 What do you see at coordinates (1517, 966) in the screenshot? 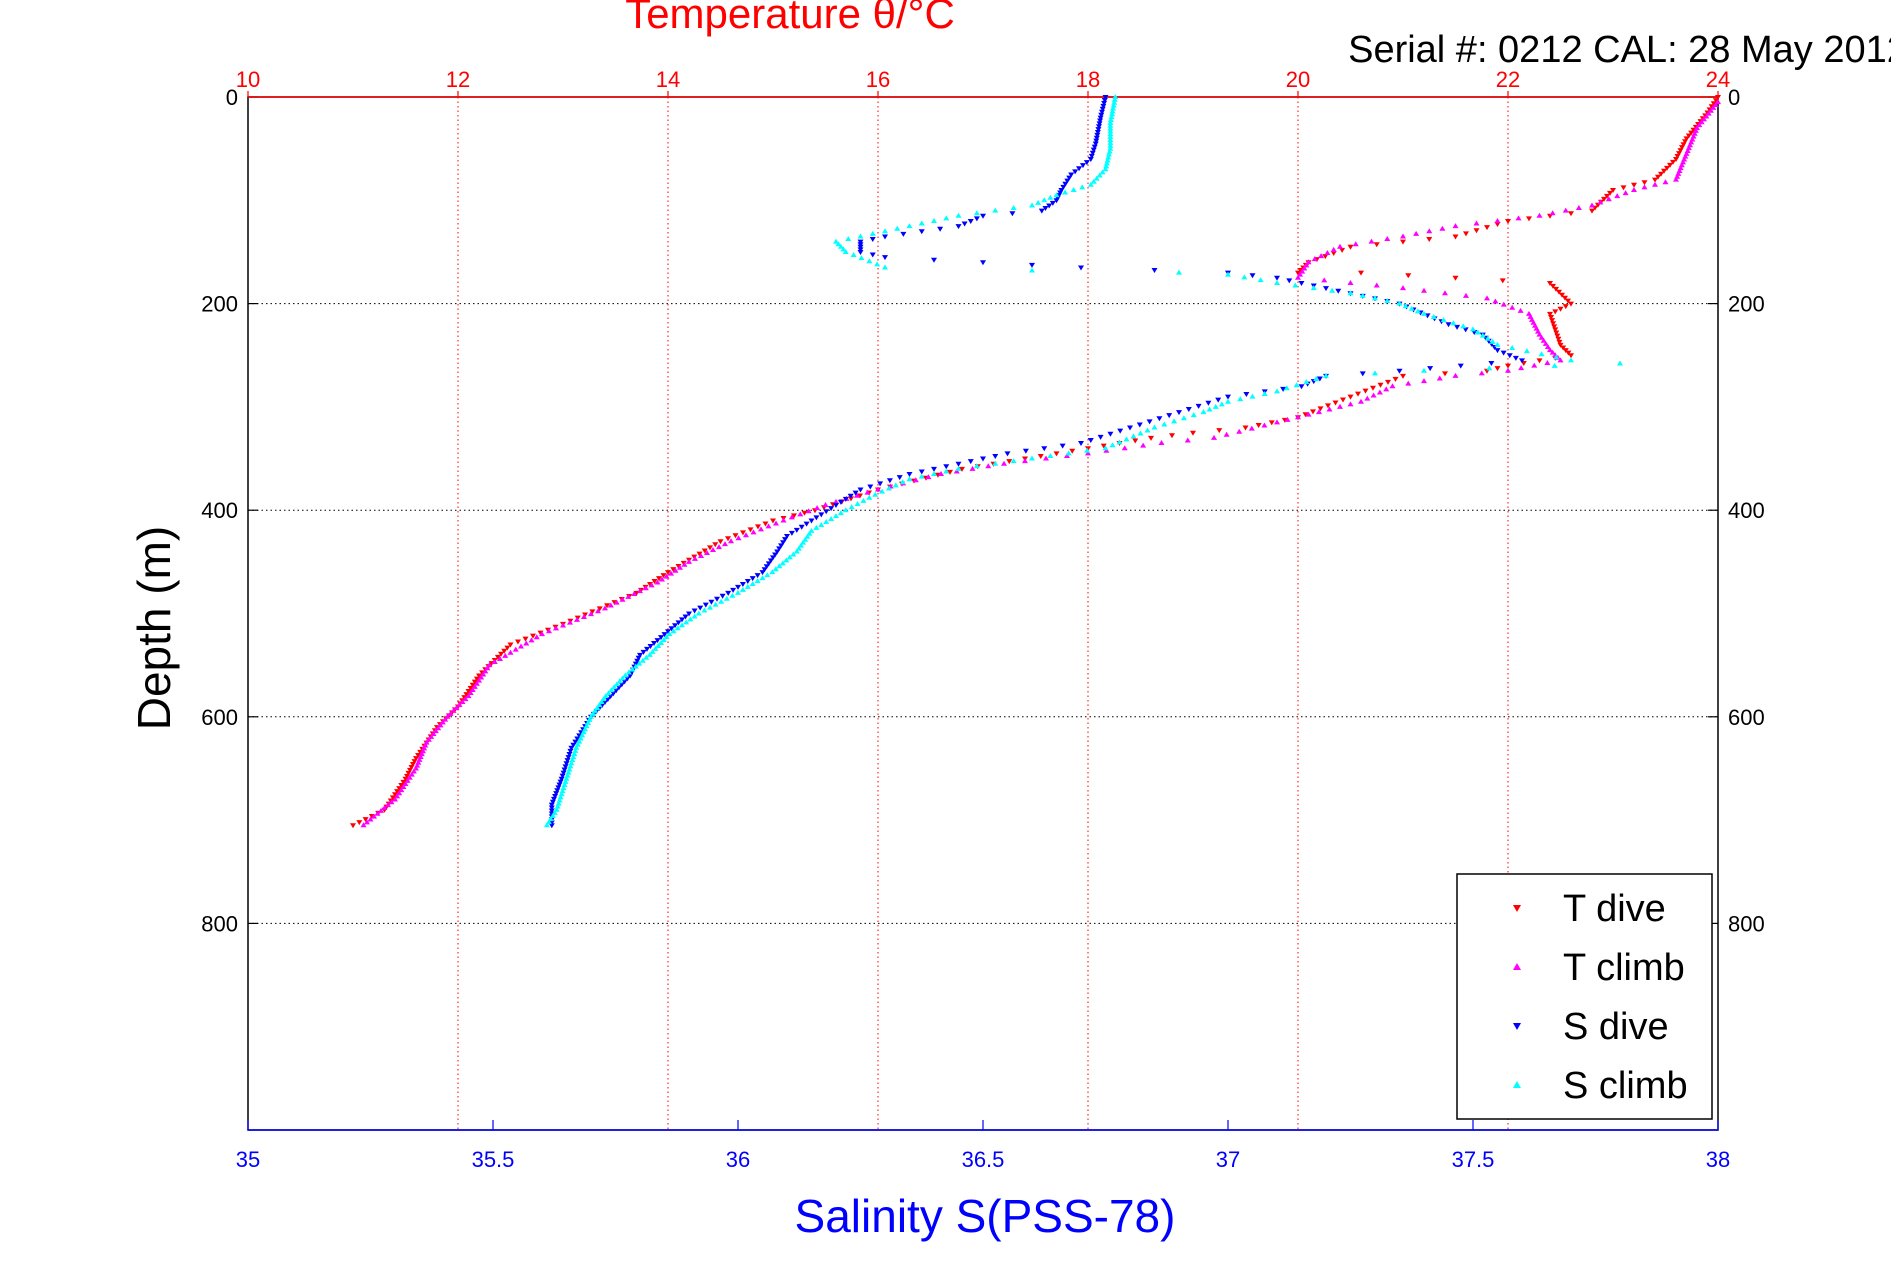
I see `legend-marker-t-climb` at bounding box center [1517, 966].